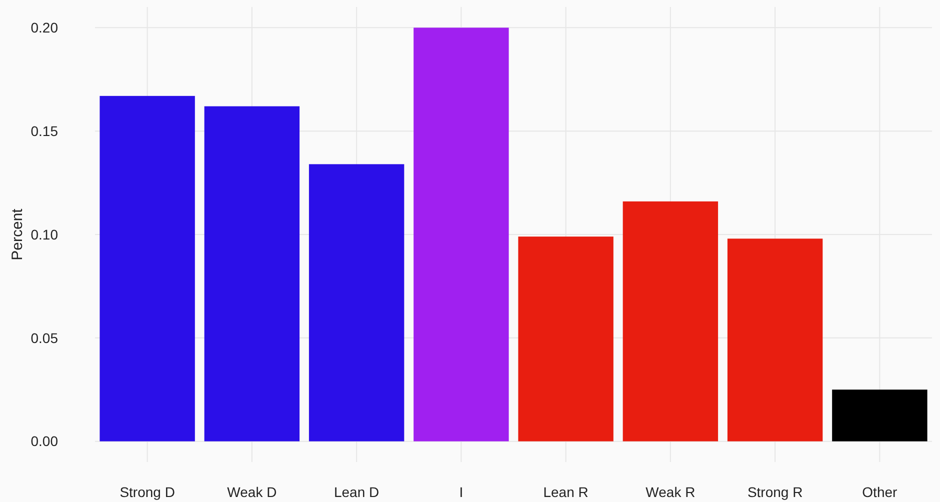  I want to click on y-tick-label: 0.00, so click(44, 441).